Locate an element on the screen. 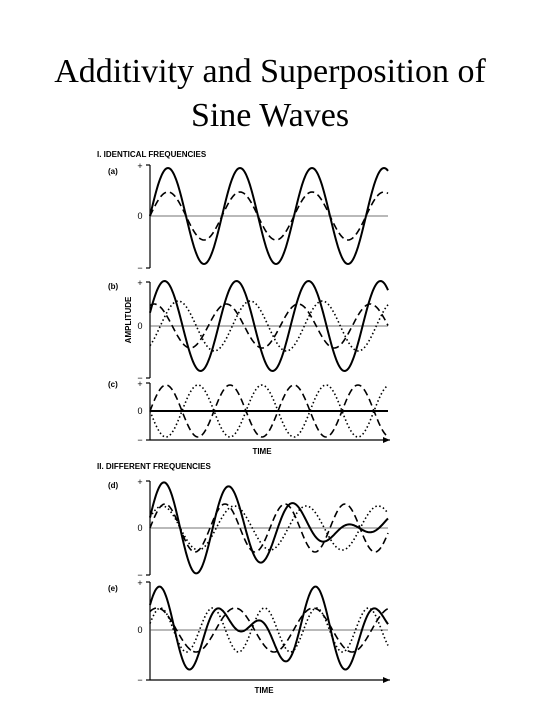 The width and height of the screenshot is (540, 720). panel-label: (c) is located at coordinates (113, 384).